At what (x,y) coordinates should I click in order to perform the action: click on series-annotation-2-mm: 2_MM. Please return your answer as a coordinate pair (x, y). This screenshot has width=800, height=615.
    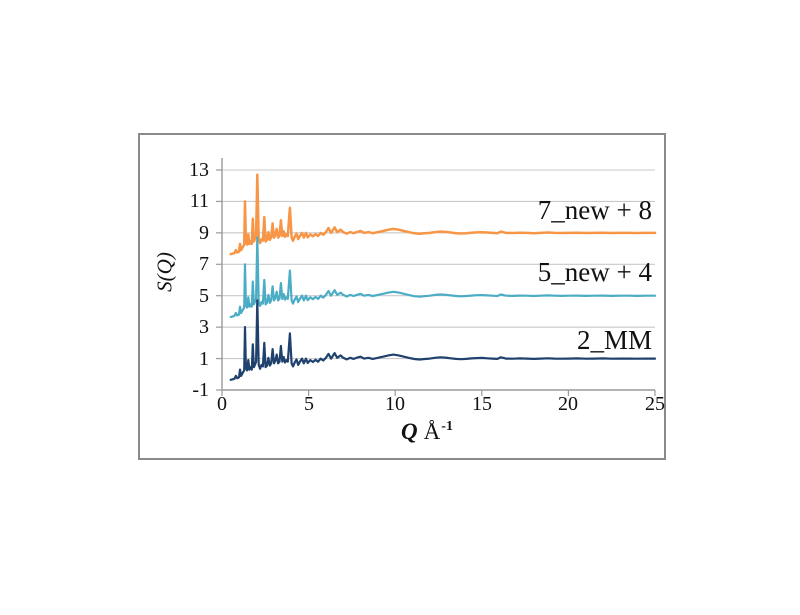
    Looking at the image, I should click on (614, 340).